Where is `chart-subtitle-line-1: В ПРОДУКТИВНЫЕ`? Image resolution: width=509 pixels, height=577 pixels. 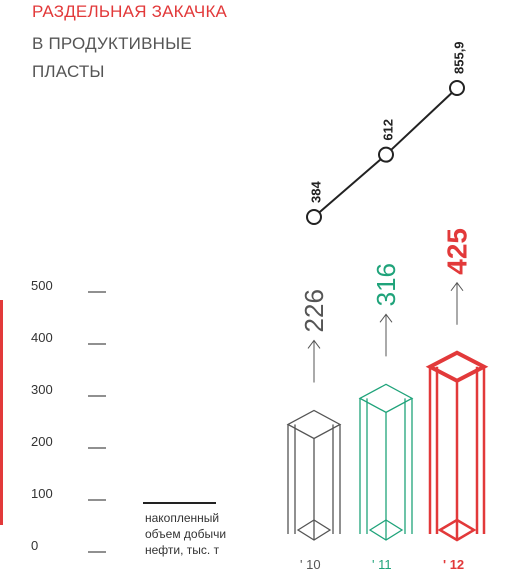
chart-subtitle-line-1: В ПРОДУКТИВНЫЕ is located at coordinates (112, 43).